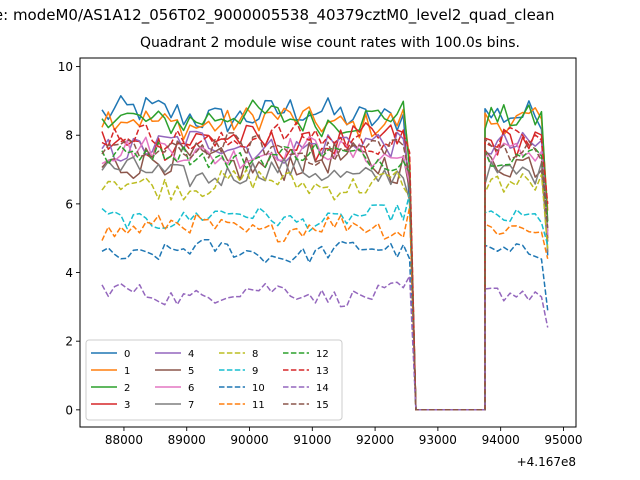  I want to click on x-tick-label: 88000, so click(124, 440).